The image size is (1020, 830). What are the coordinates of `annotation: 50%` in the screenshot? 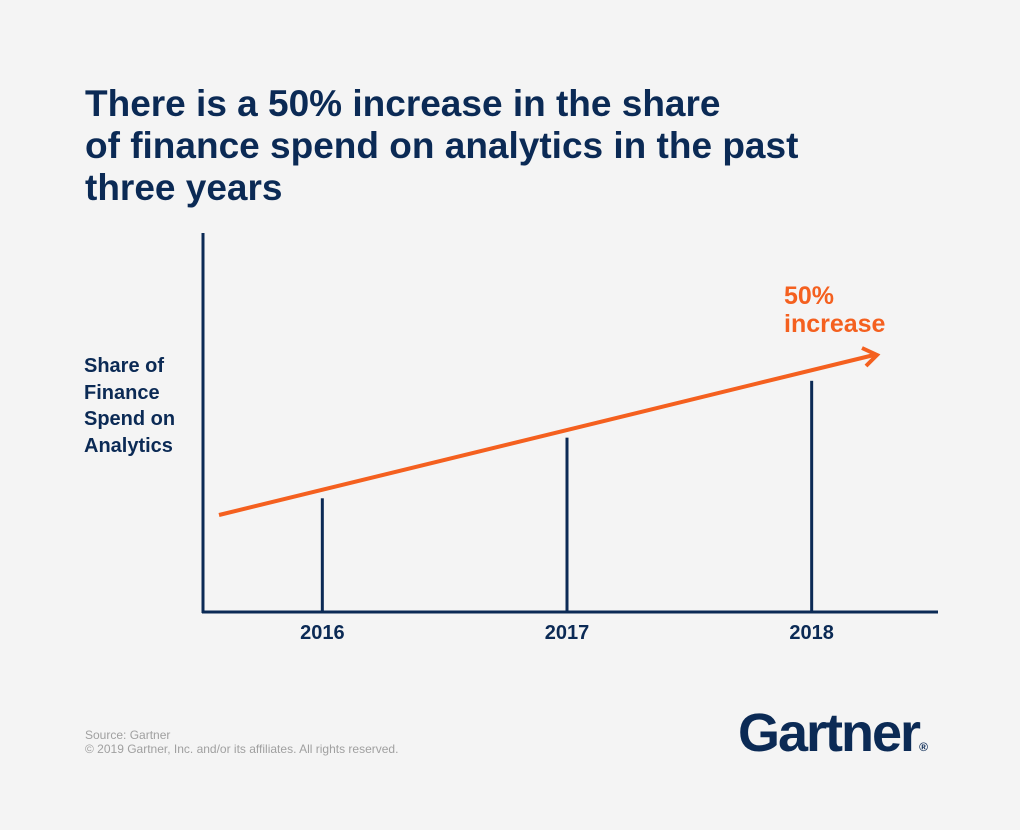 It's located at (809, 296).